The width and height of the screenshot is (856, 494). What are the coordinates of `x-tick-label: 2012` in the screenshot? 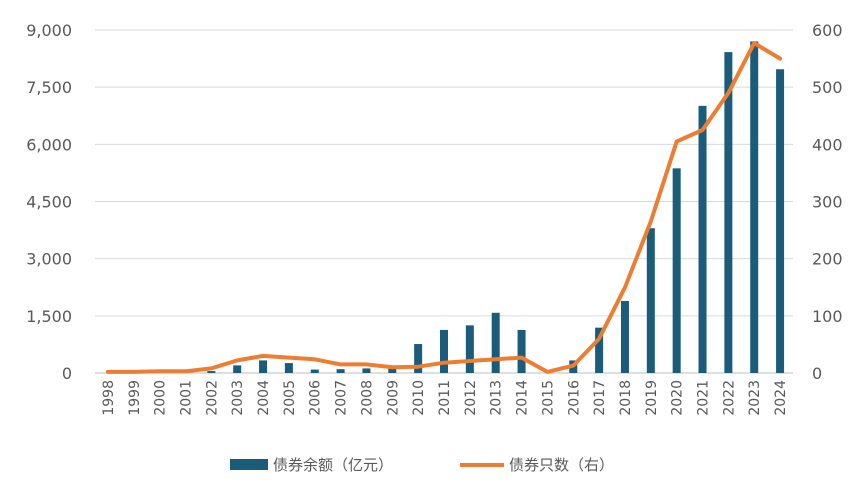 It's located at (471, 398).